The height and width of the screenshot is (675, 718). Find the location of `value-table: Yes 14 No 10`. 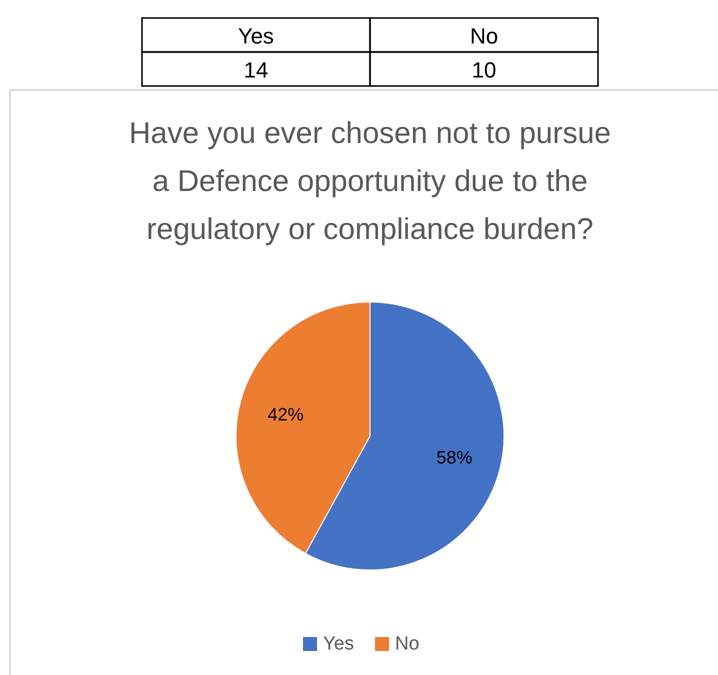

value-table: Yes 14 No 10 is located at coordinates (370, 52).